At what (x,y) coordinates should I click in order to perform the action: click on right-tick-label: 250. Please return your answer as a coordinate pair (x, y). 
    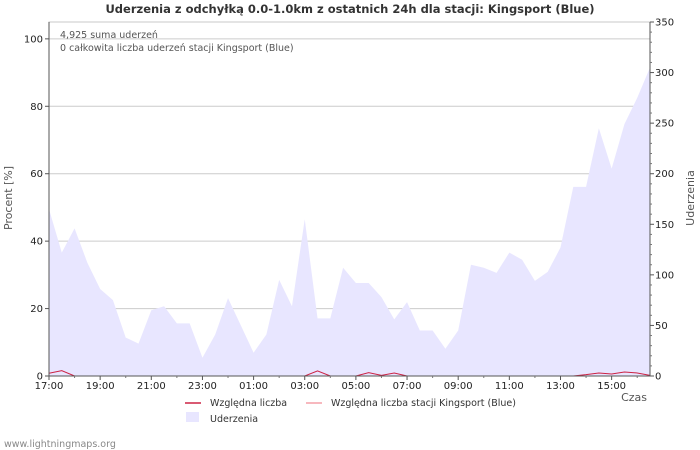
    Looking at the image, I should click on (664, 124).